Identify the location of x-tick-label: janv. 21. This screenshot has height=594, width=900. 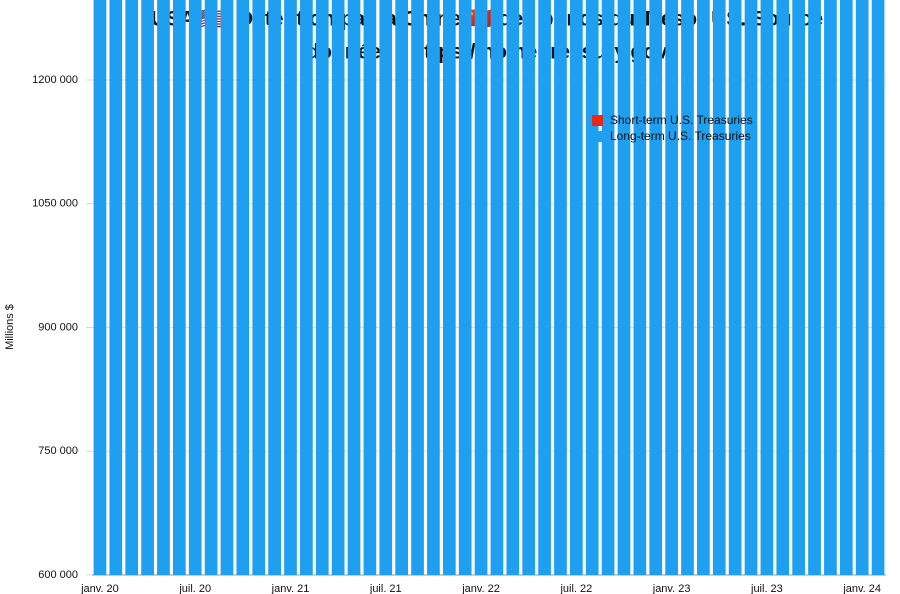
(290, 588).